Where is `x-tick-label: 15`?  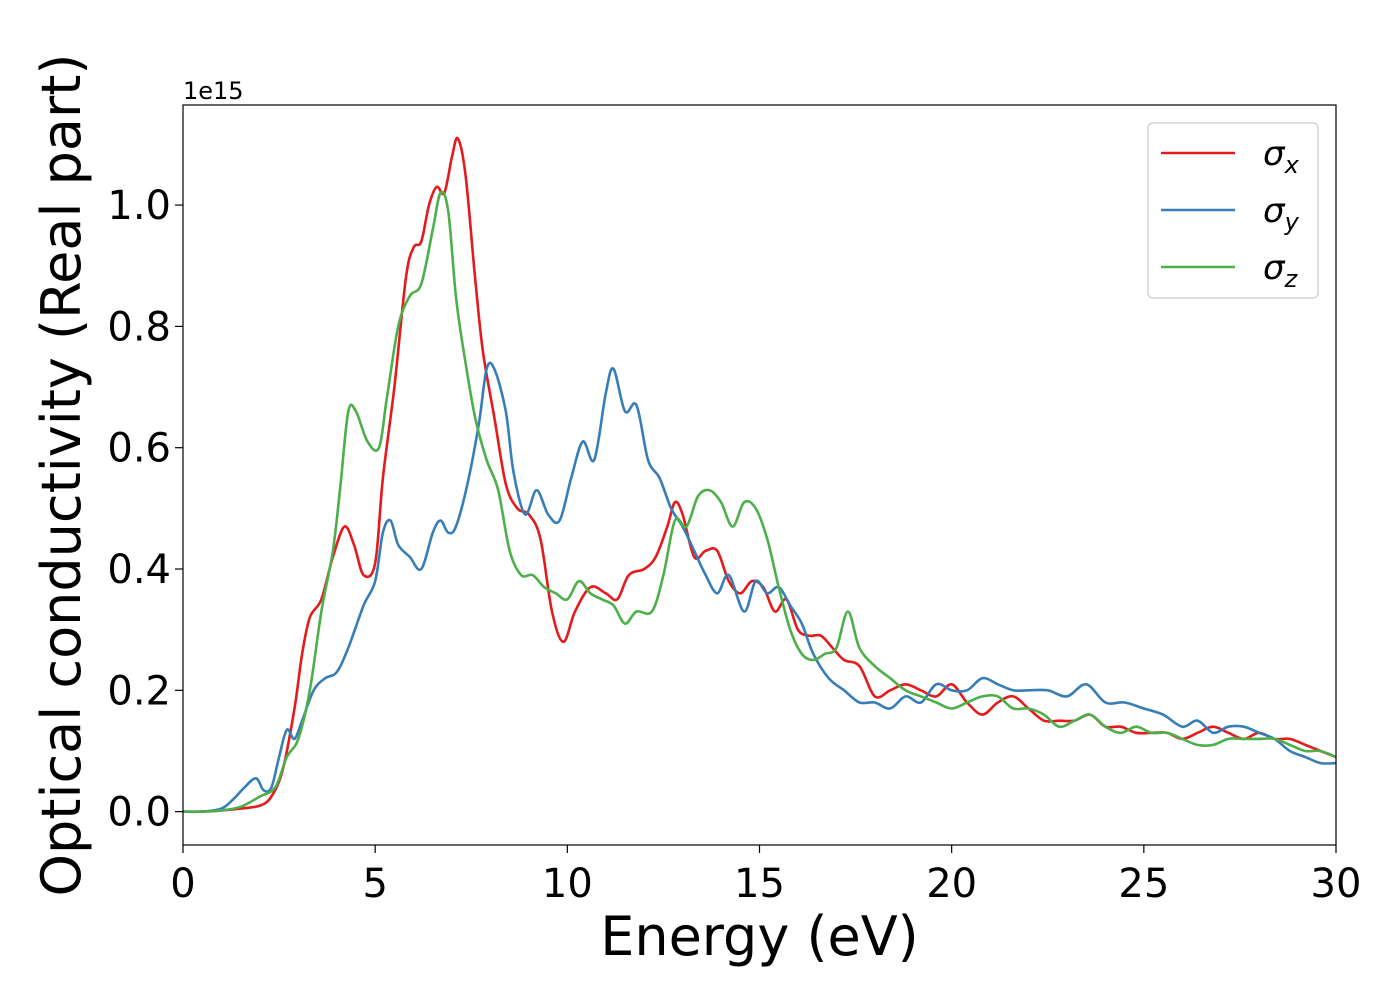
x-tick-label: 15 is located at coordinates (759, 884).